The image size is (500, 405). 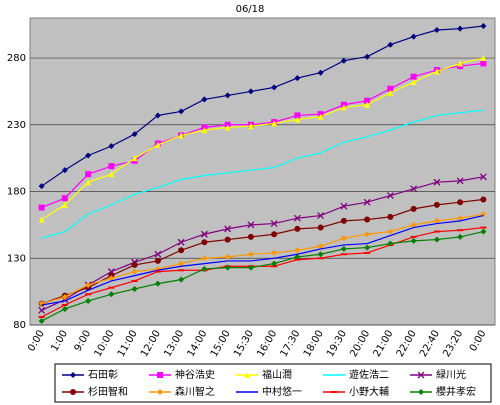 What do you see at coordinates (95, 391) in the screenshot?
I see `legend-item: 杉田智和` at bounding box center [95, 391].